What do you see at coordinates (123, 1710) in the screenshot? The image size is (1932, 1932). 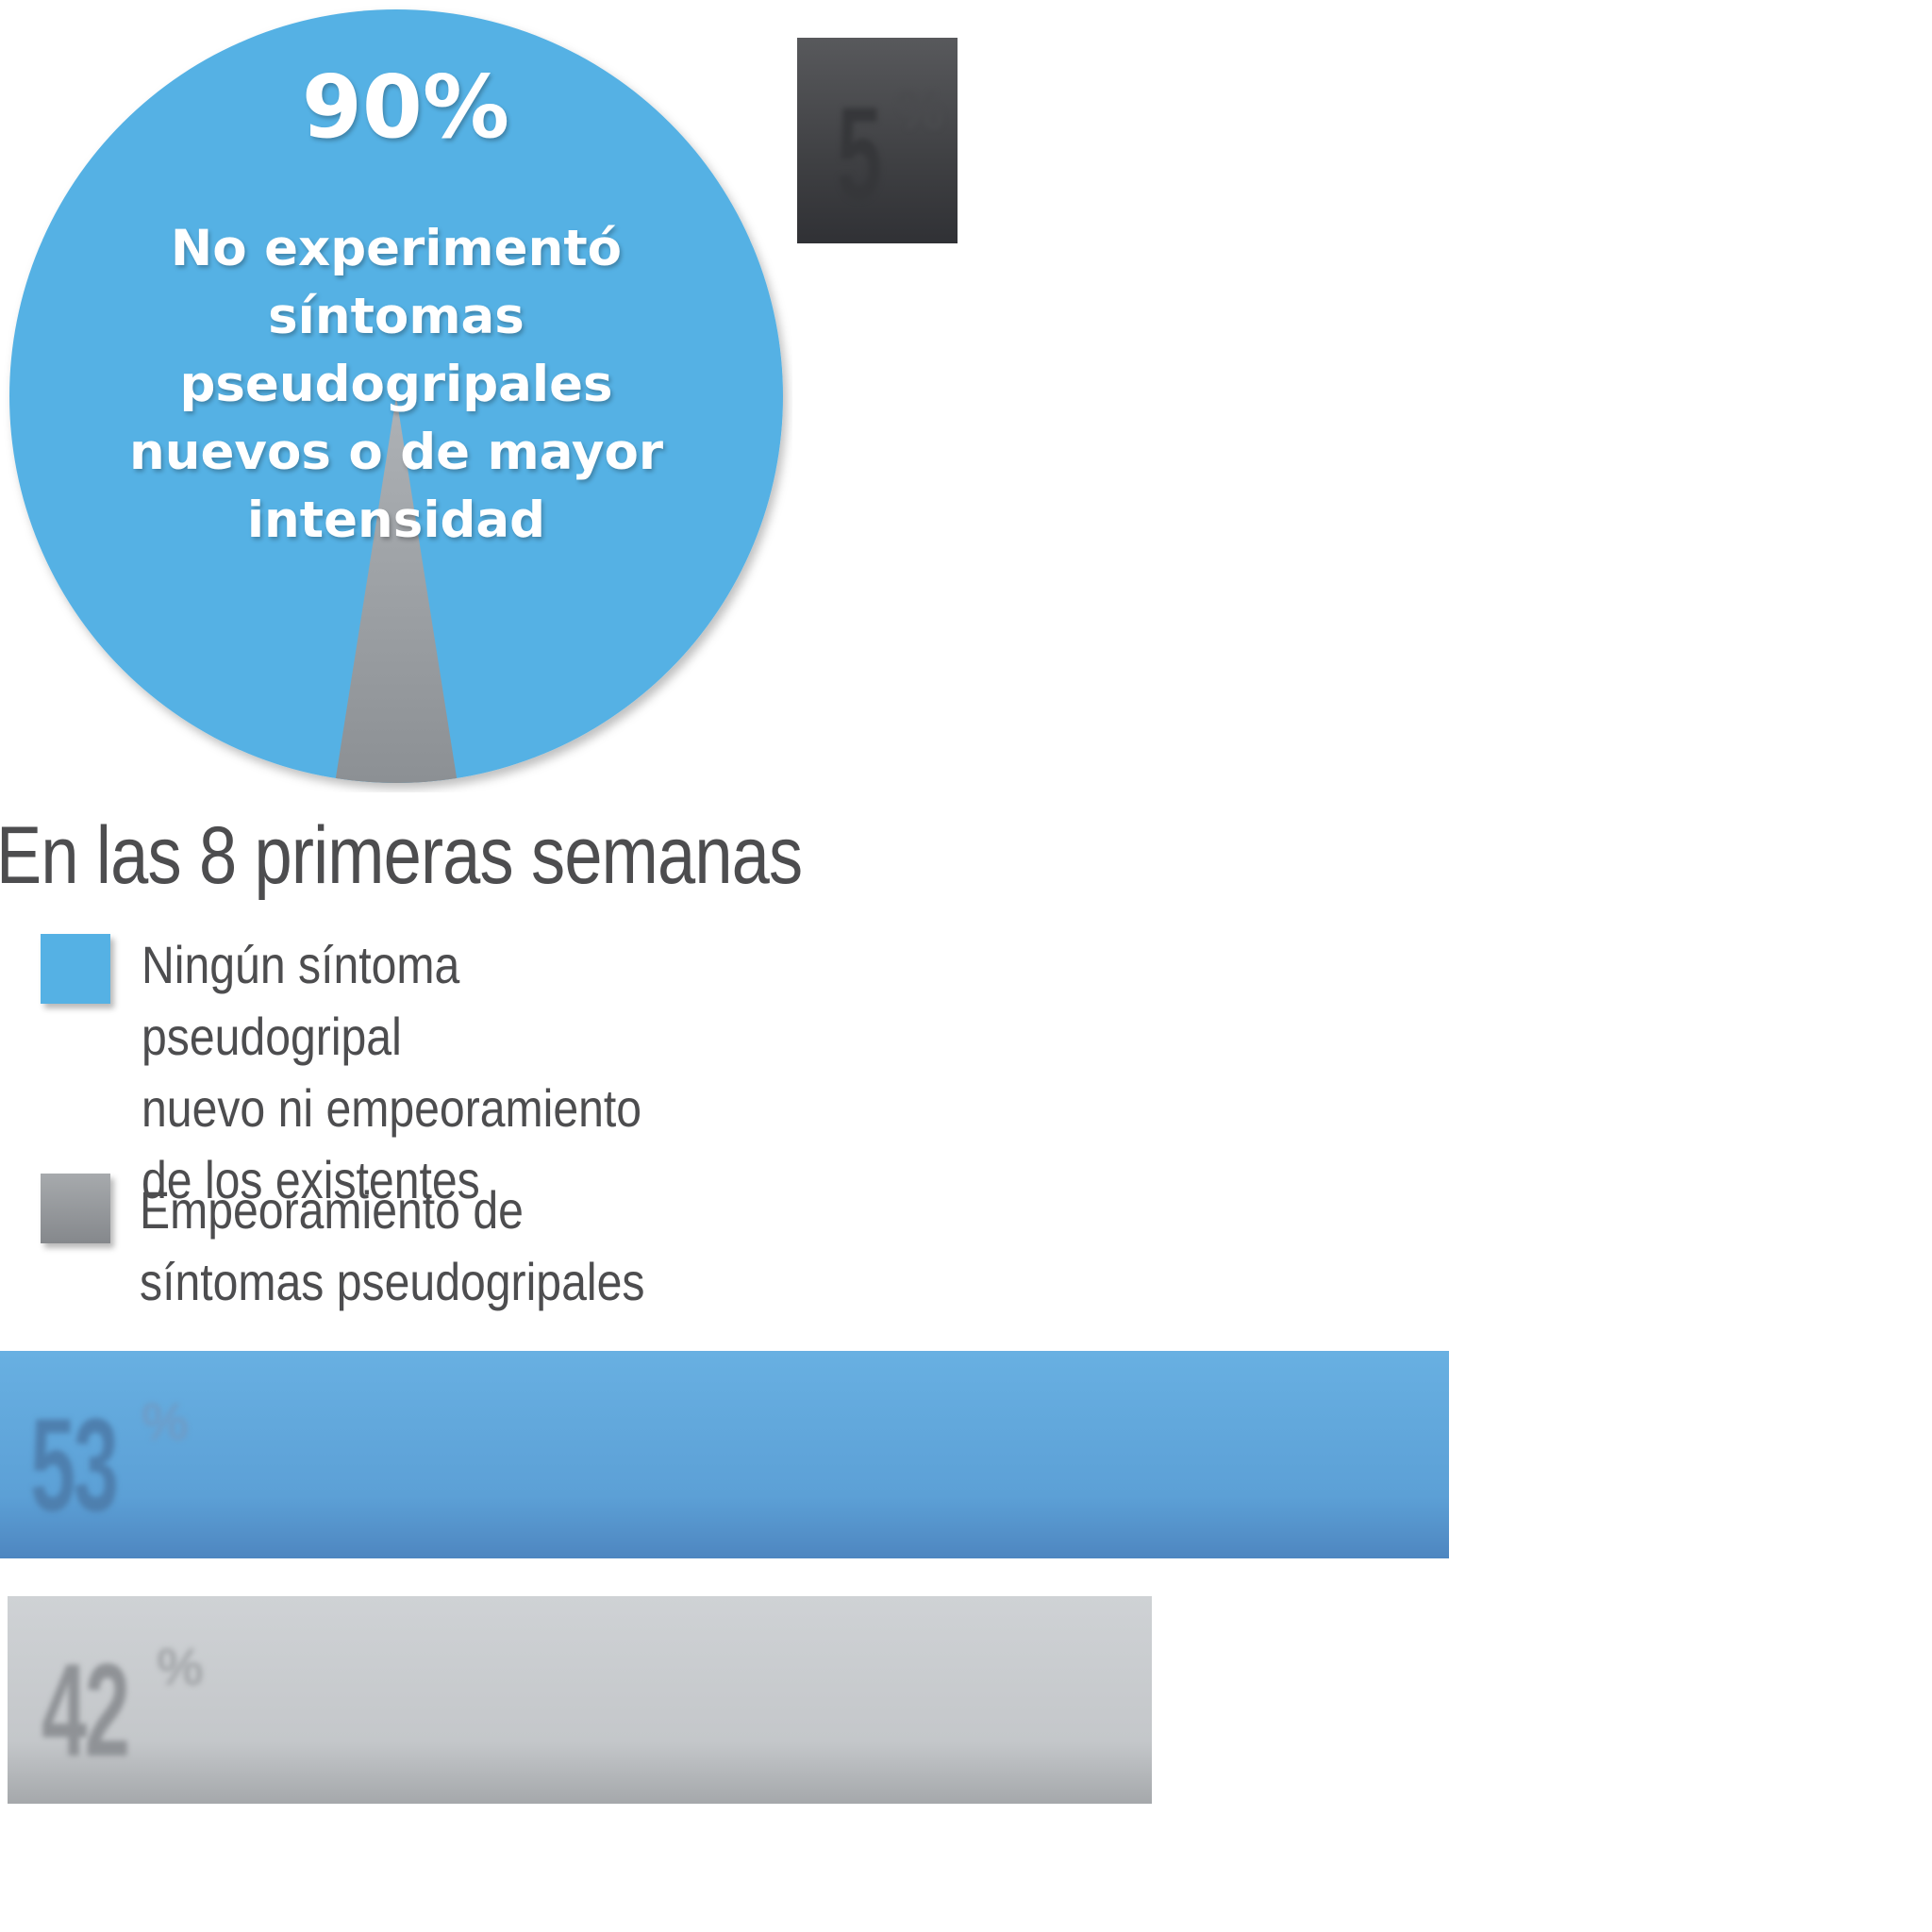 I see `bar-value-label: 42%` at bounding box center [123, 1710].